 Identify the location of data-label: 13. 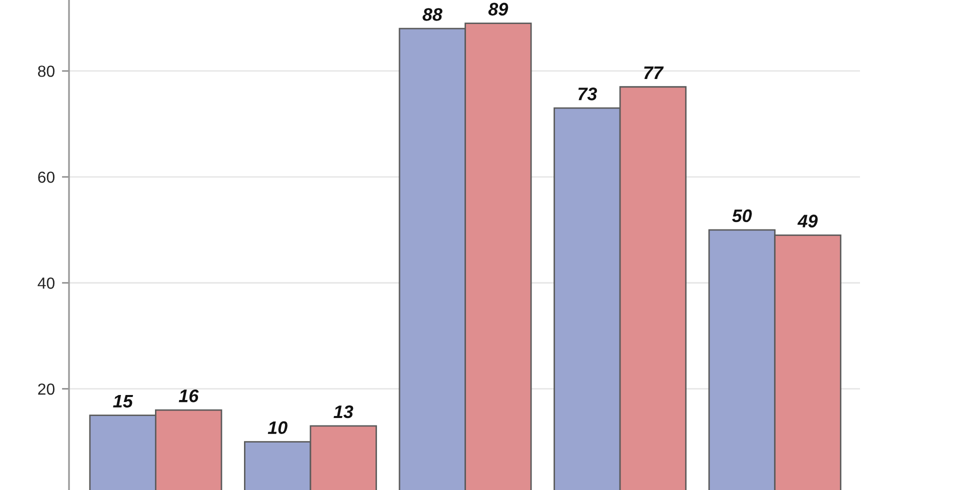
(344, 411).